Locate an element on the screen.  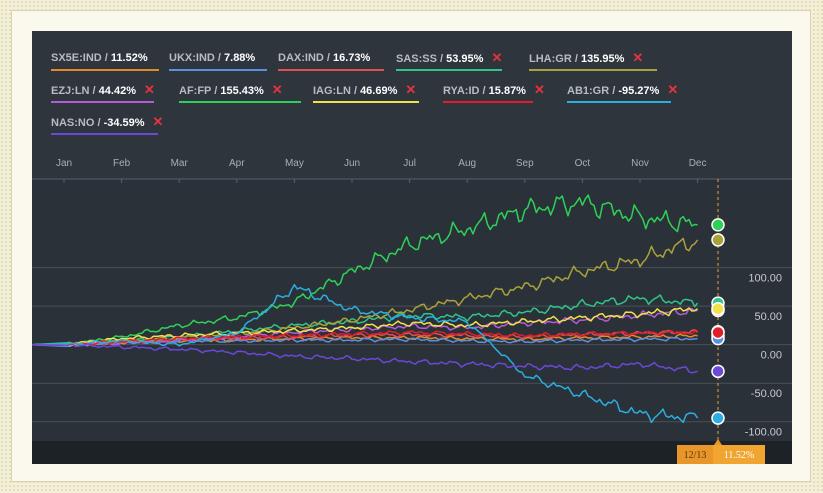
series-line-rya-id is located at coordinates (365, 338).